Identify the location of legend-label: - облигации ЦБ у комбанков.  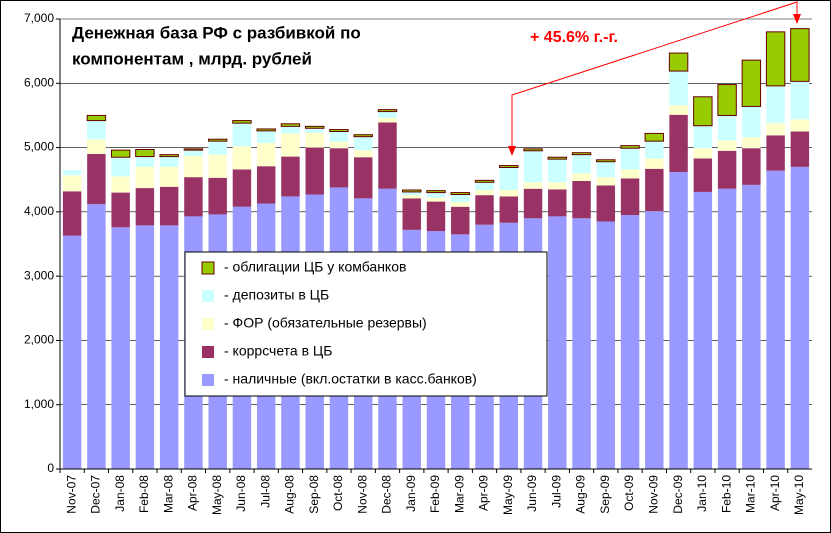
(315, 267).